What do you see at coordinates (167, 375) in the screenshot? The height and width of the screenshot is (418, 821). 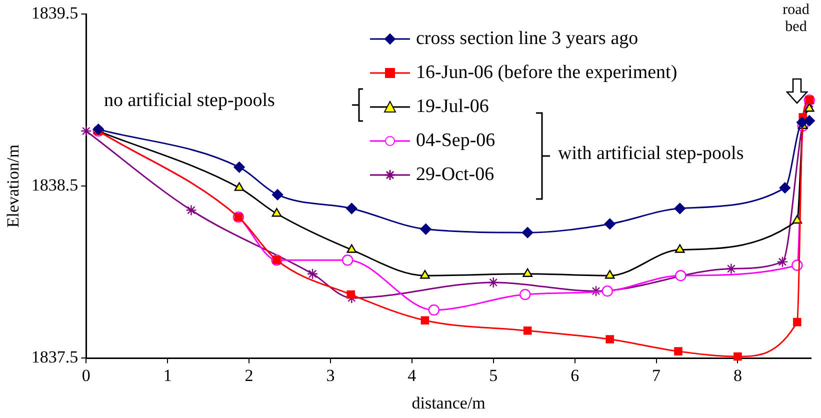 I see `x-tick-label: 1` at bounding box center [167, 375].